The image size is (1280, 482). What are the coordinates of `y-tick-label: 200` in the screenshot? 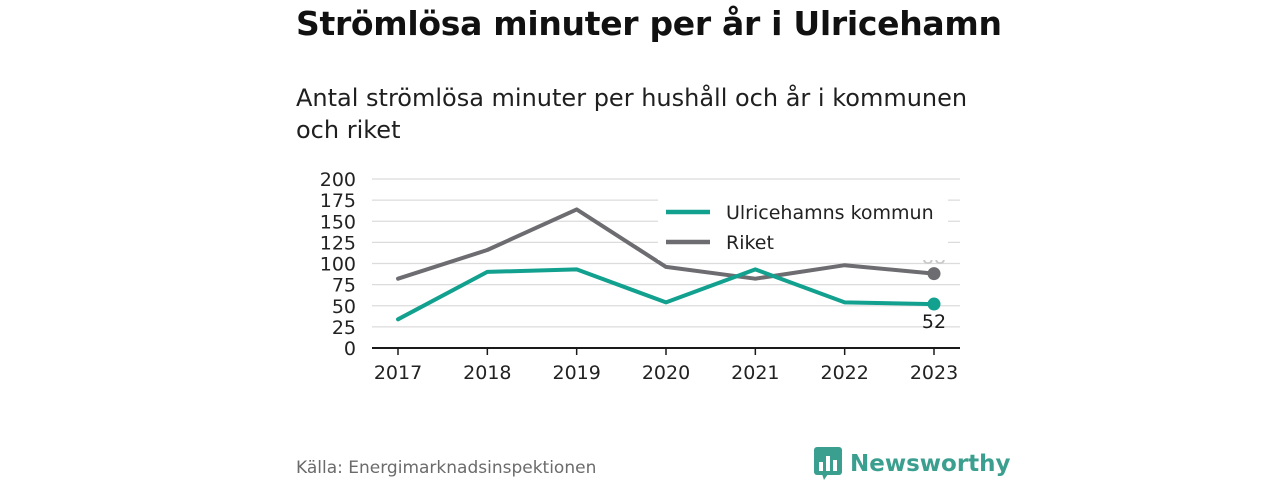 It's located at (338, 180).